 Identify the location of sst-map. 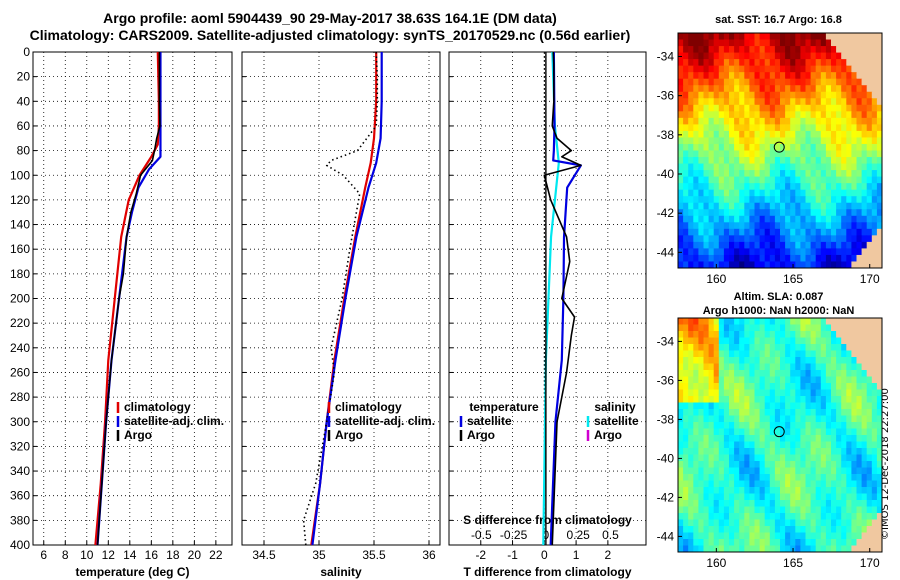
(780, 150).